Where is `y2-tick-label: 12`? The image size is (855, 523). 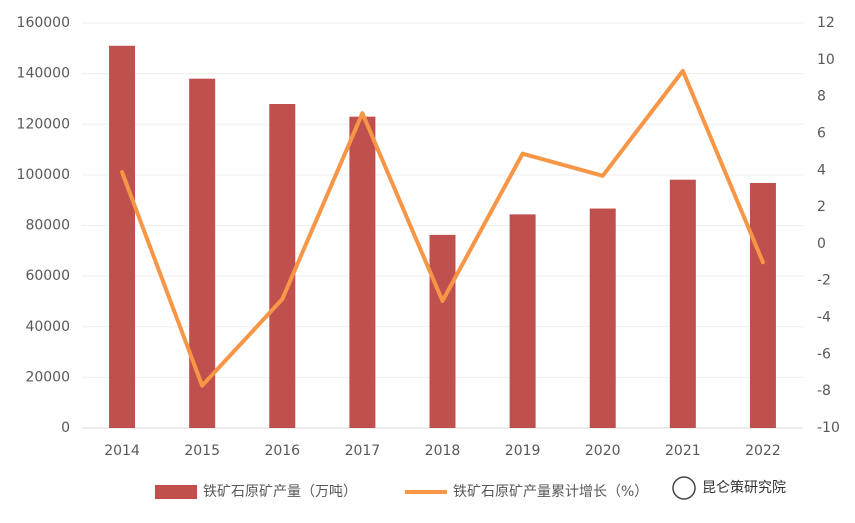
y2-tick-label: 12 is located at coordinates (826, 23).